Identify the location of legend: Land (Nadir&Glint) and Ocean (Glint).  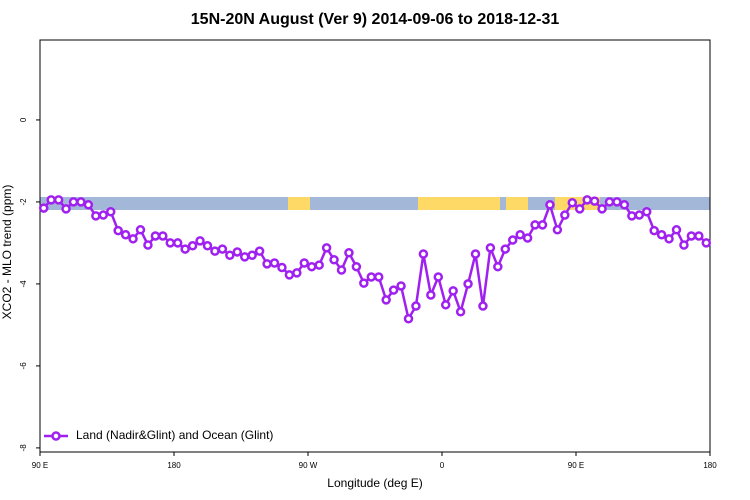
(158, 435).